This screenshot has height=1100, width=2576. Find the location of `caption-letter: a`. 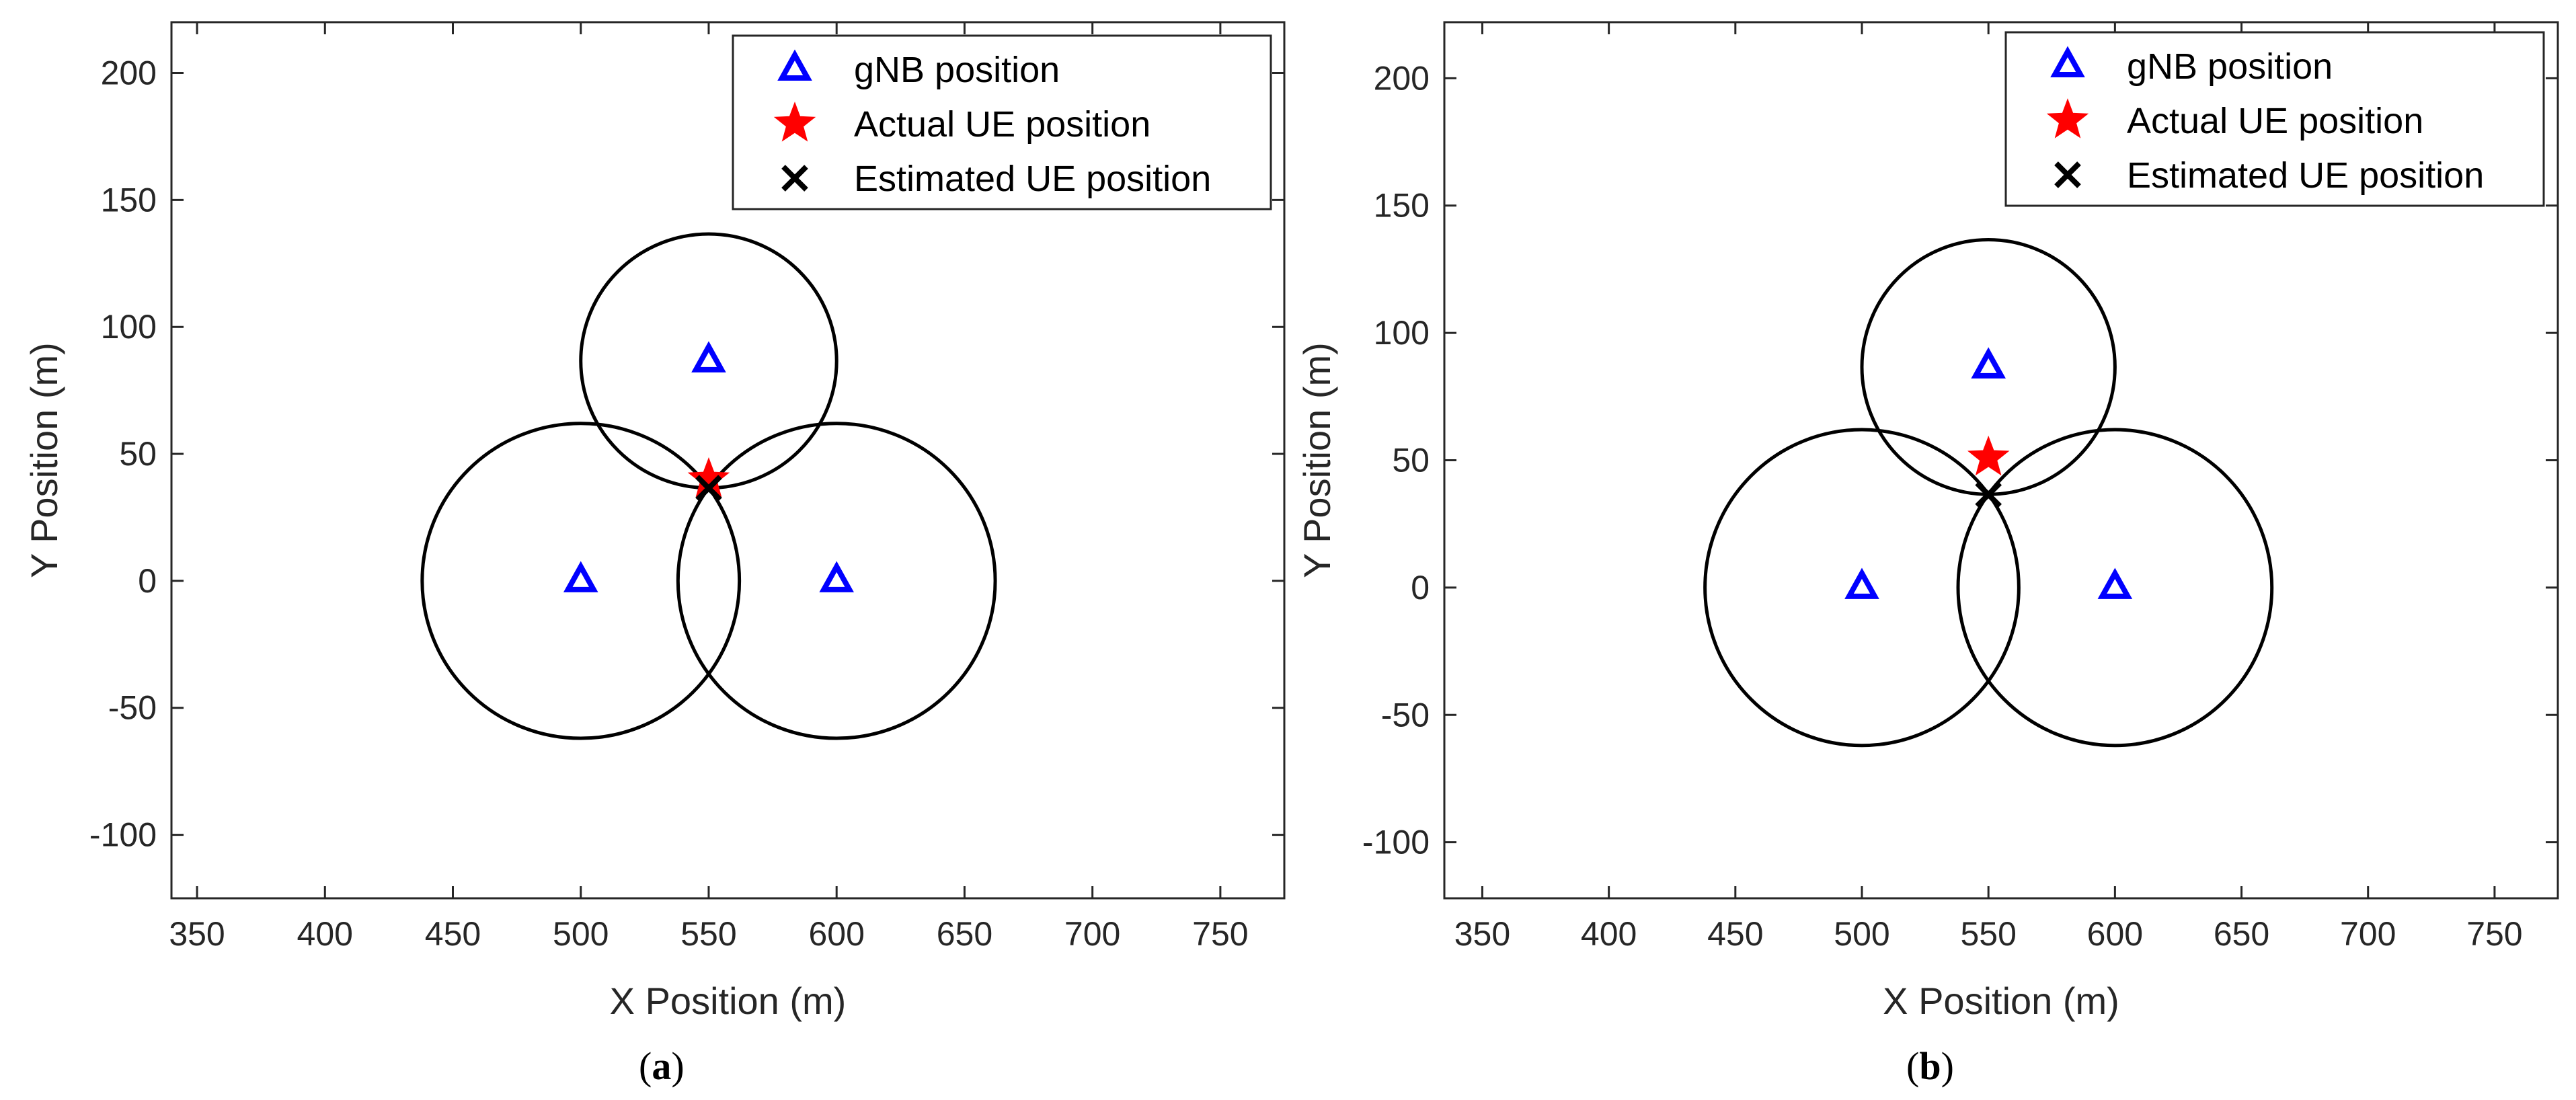

caption-letter: a is located at coordinates (662, 1066).